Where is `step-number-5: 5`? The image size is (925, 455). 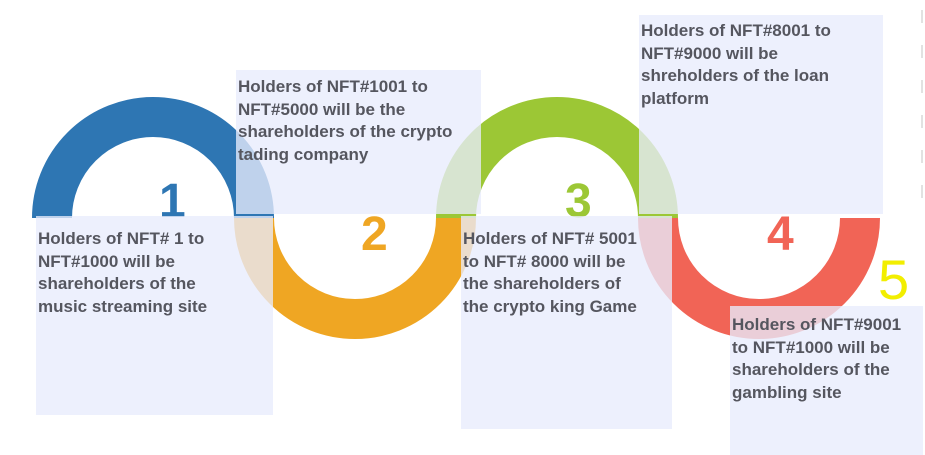 step-number-5: 5 is located at coordinates (894, 279).